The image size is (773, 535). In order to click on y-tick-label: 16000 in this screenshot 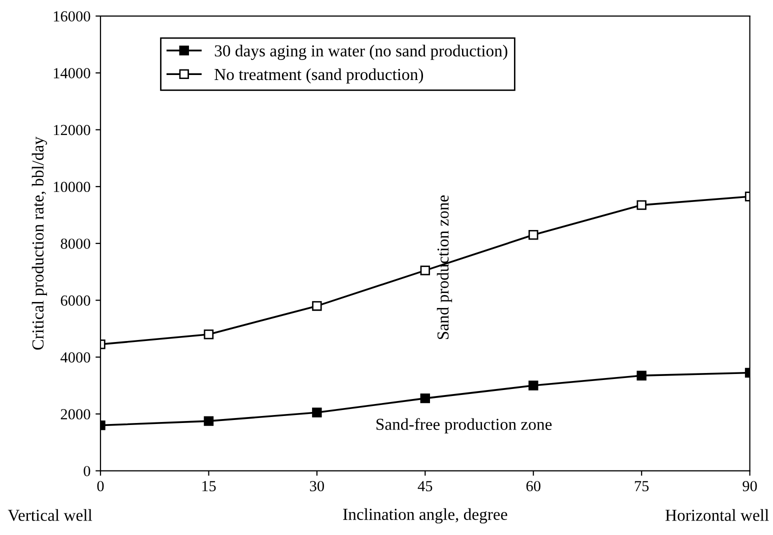, I will do `click(72, 16)`.